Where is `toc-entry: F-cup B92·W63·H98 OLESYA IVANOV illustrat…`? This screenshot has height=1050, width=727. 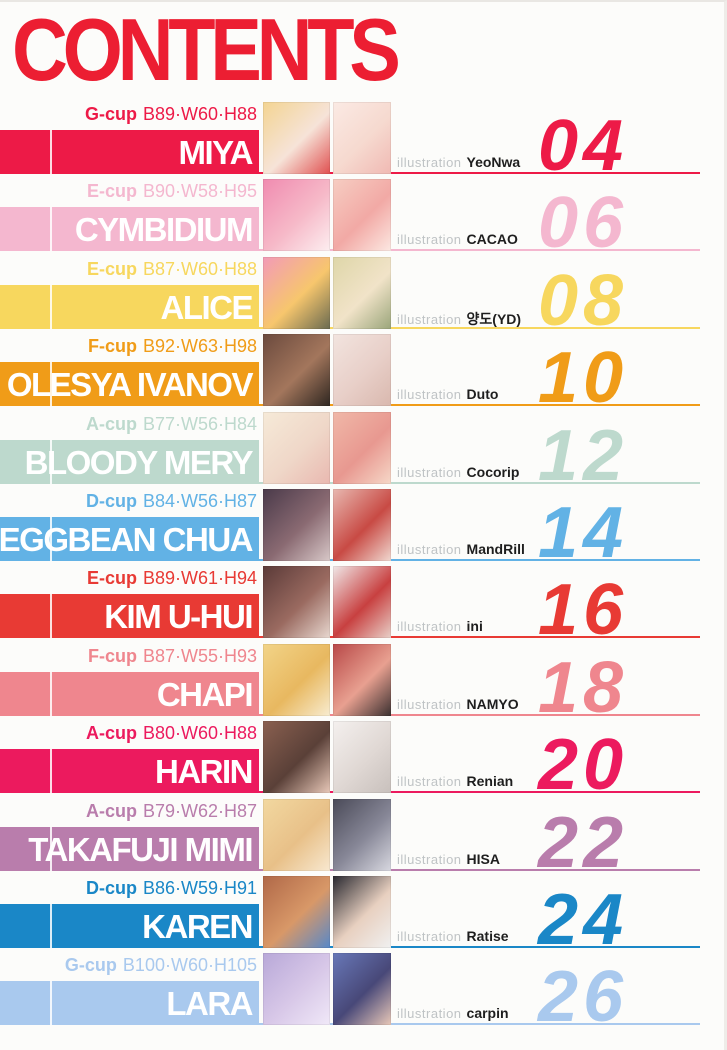 toc-entry: F-cup B92·W63·H98 OLESYA IVANOV illustrat… is located at coordinates (362, 371).